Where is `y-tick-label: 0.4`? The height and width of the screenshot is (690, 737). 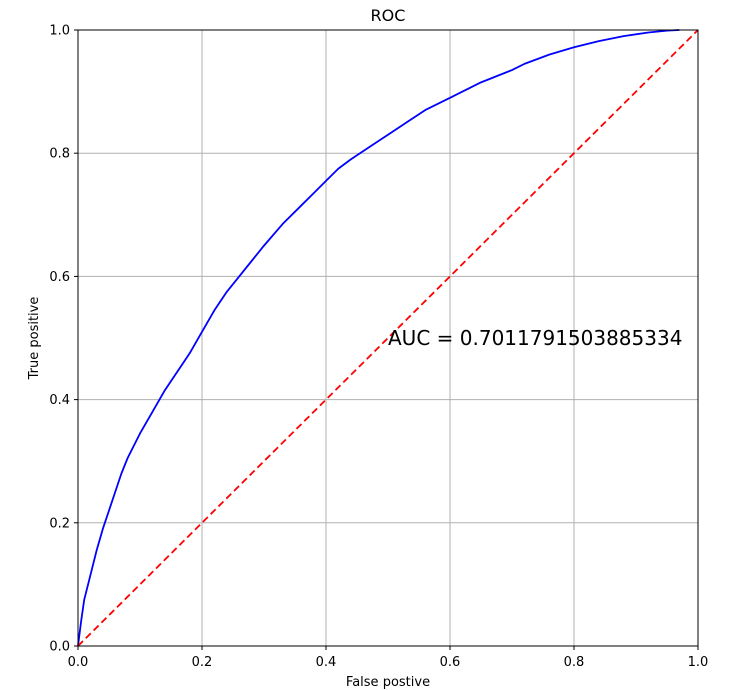 y-tick-label: 0.4 is located at coordinates (59, 400).